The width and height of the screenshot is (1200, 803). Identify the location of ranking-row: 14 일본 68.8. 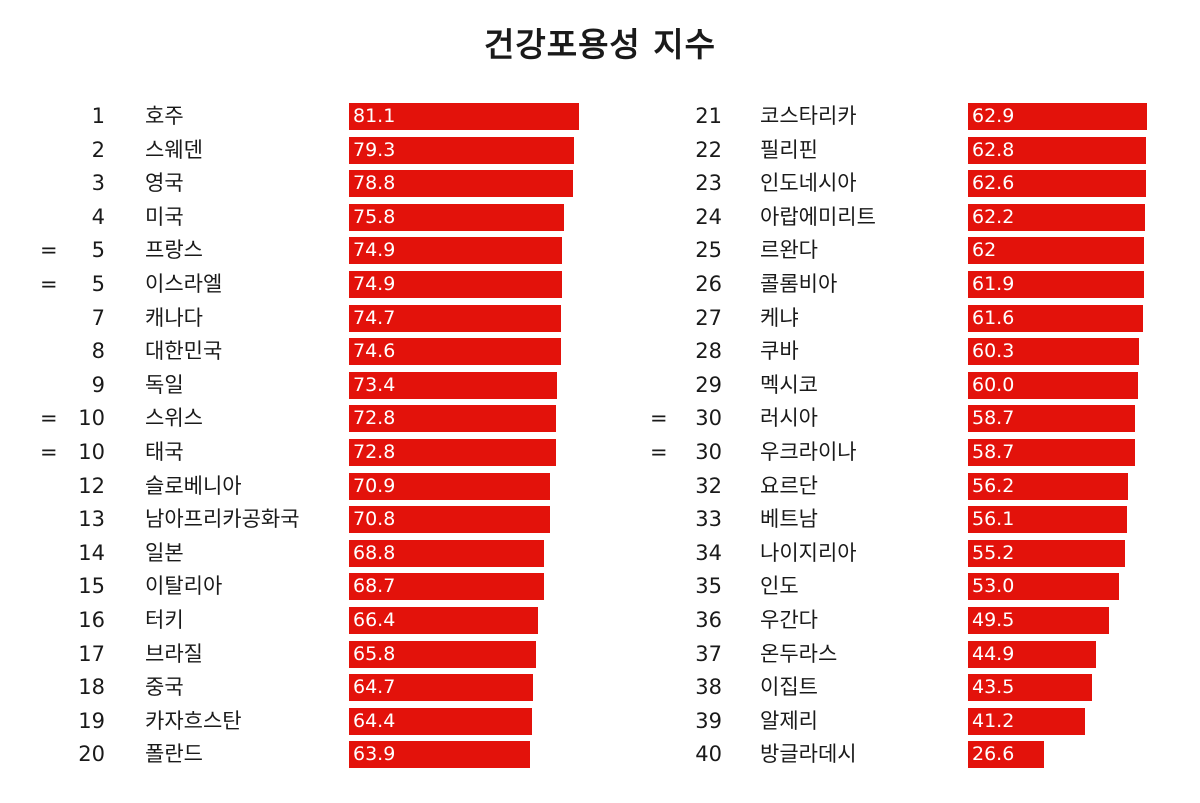
(320, 554).